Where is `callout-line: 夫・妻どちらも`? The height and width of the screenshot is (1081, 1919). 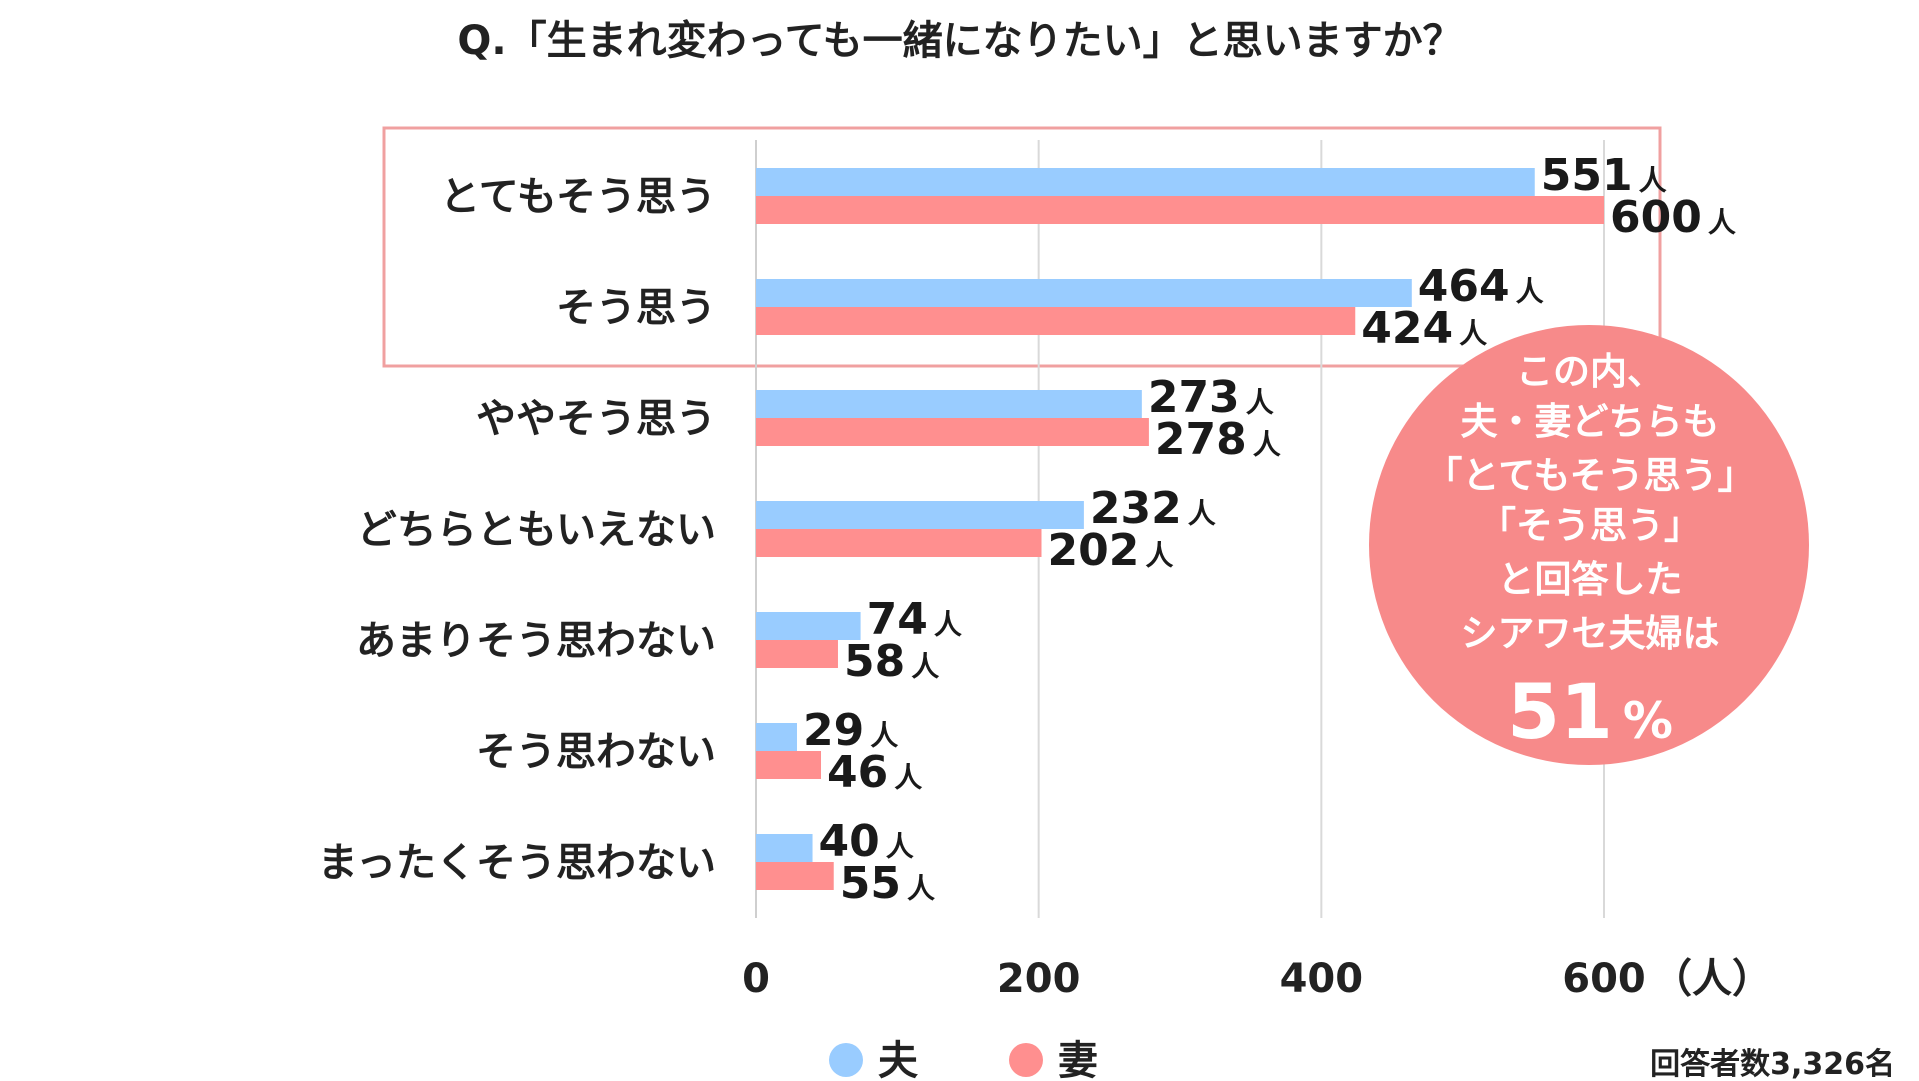 callout-line: 夫・妻どちらも is located at coordinates (1590, 421).